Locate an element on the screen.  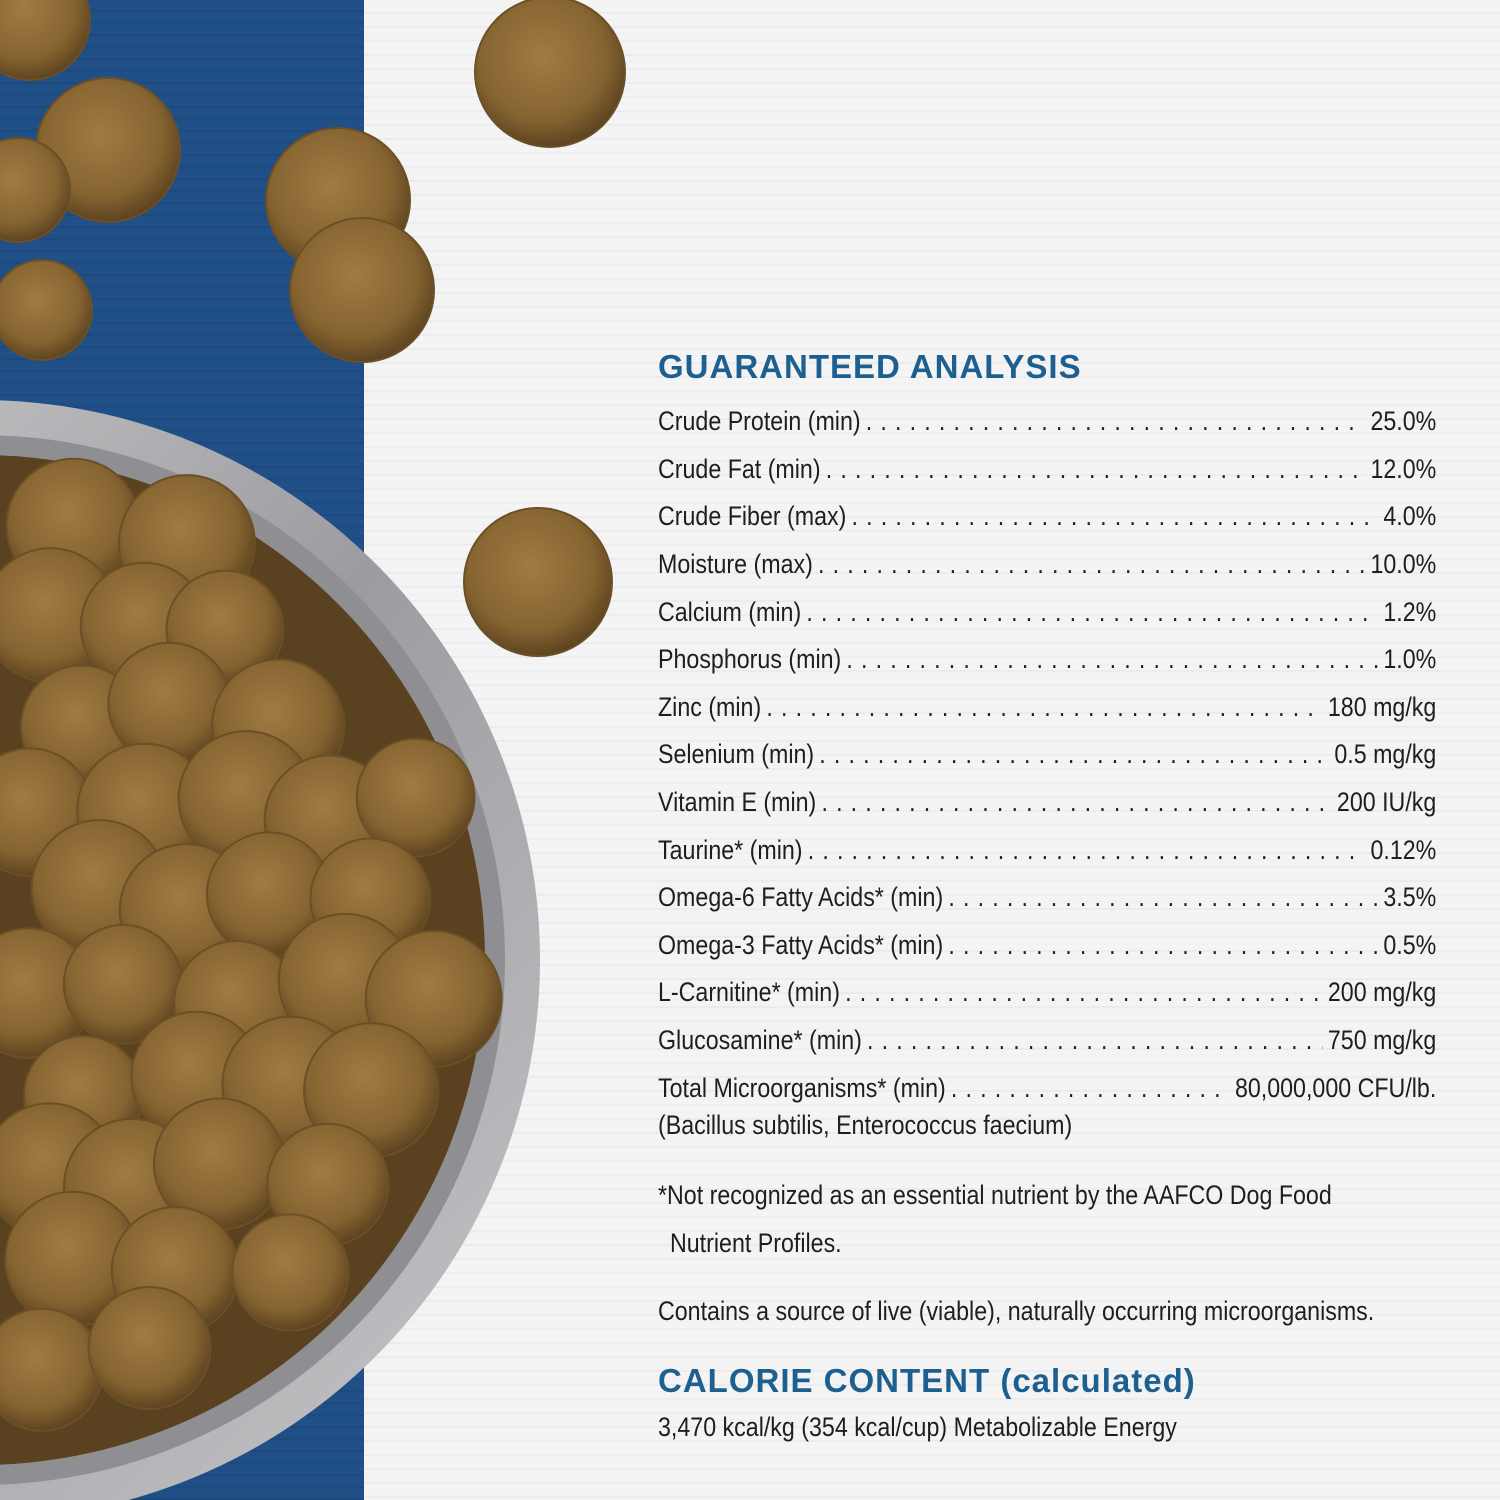
analysis-row: Omega-3 Fatty Acids* (min) 0.5% is located at coordinates (1047, 946).